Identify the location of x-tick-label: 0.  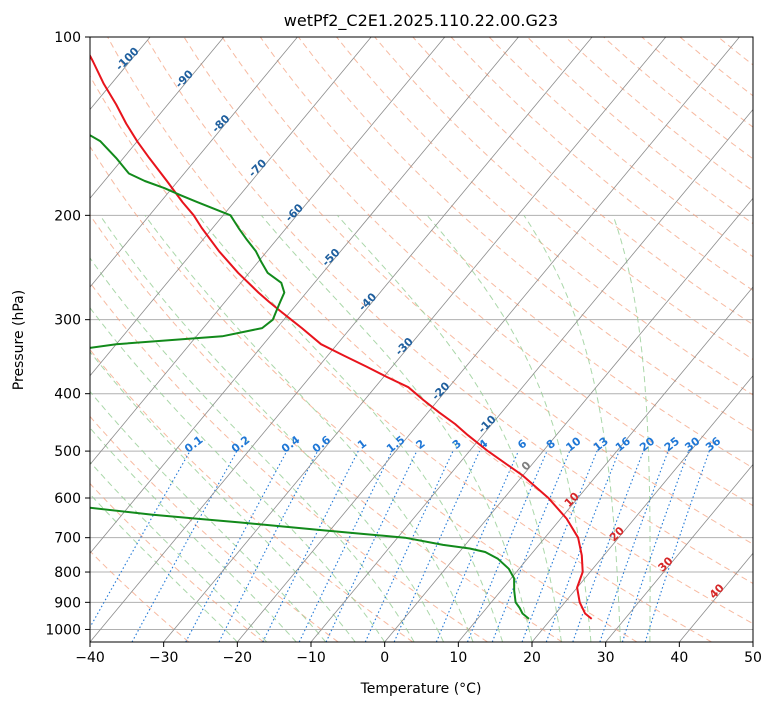
(384, 658).